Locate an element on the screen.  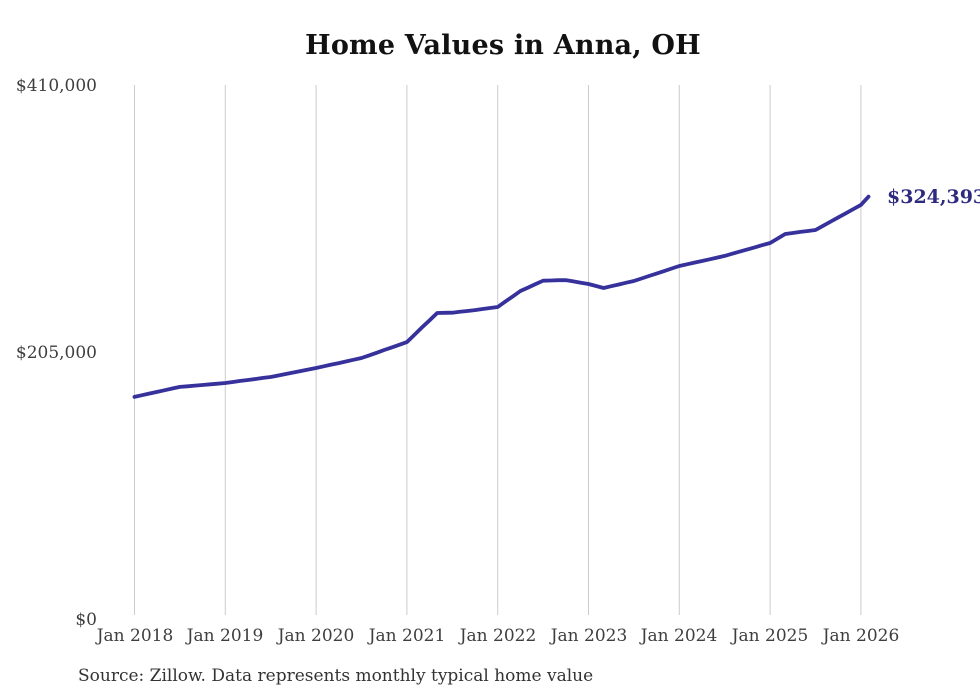
latest-value-label: $324,393 is located at coordinates (933, 196).